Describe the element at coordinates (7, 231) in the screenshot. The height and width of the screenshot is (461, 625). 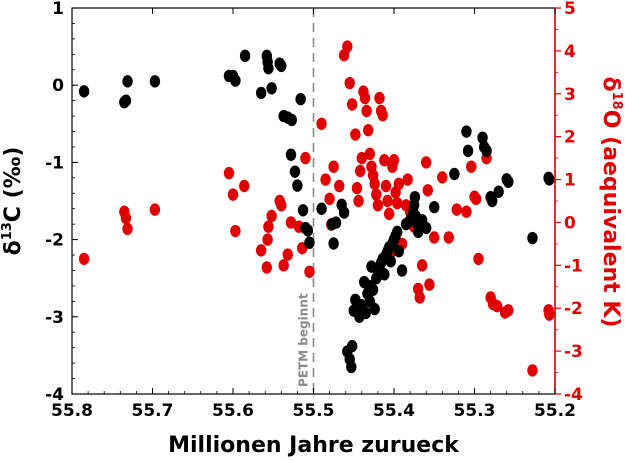
I see `y-left-title-sup: 13` at that location.